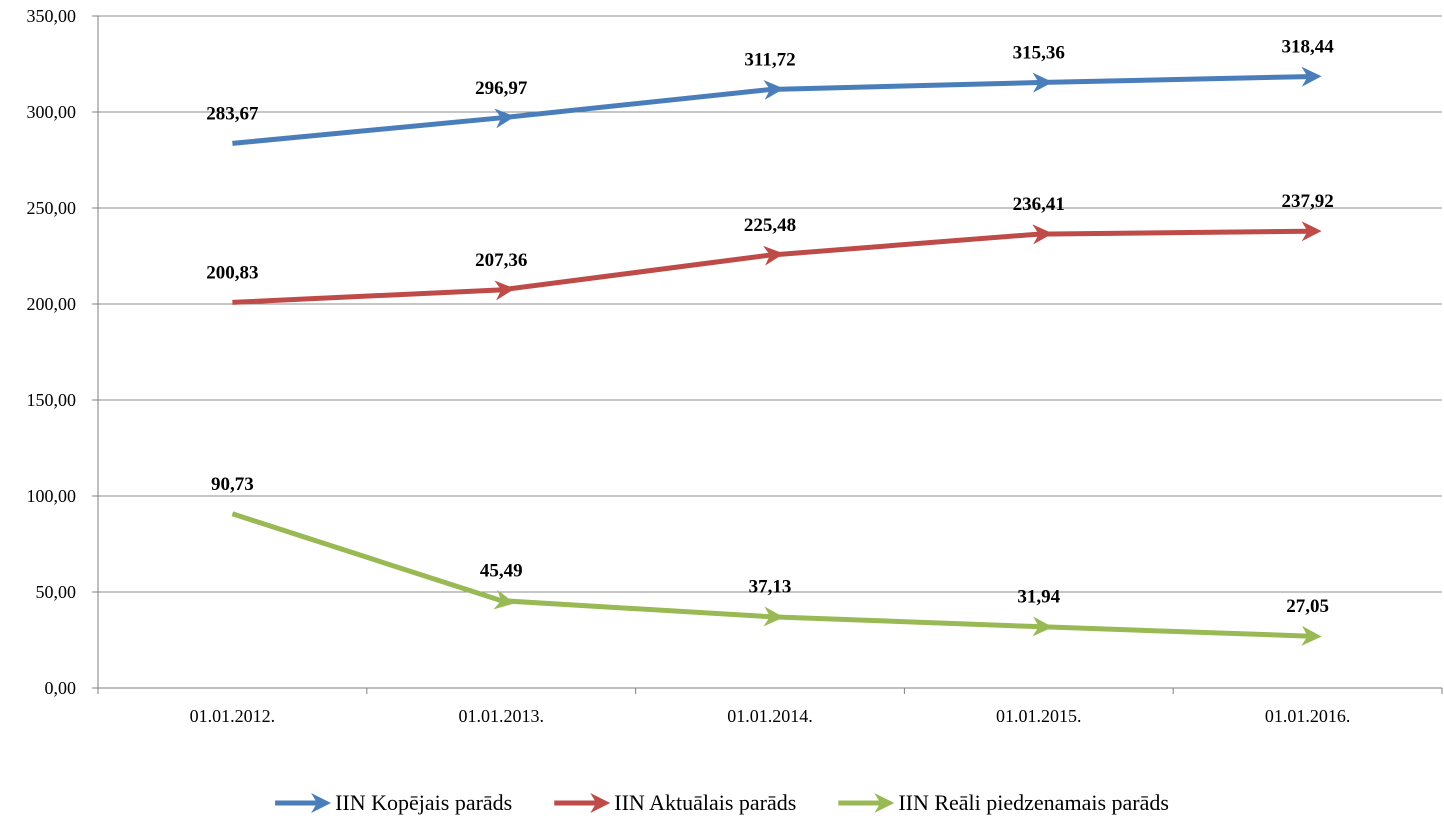  Describe the element at coordinates (777, 263) in the screenshot. I see `series-line-iin-aktualais-parads` at that location.